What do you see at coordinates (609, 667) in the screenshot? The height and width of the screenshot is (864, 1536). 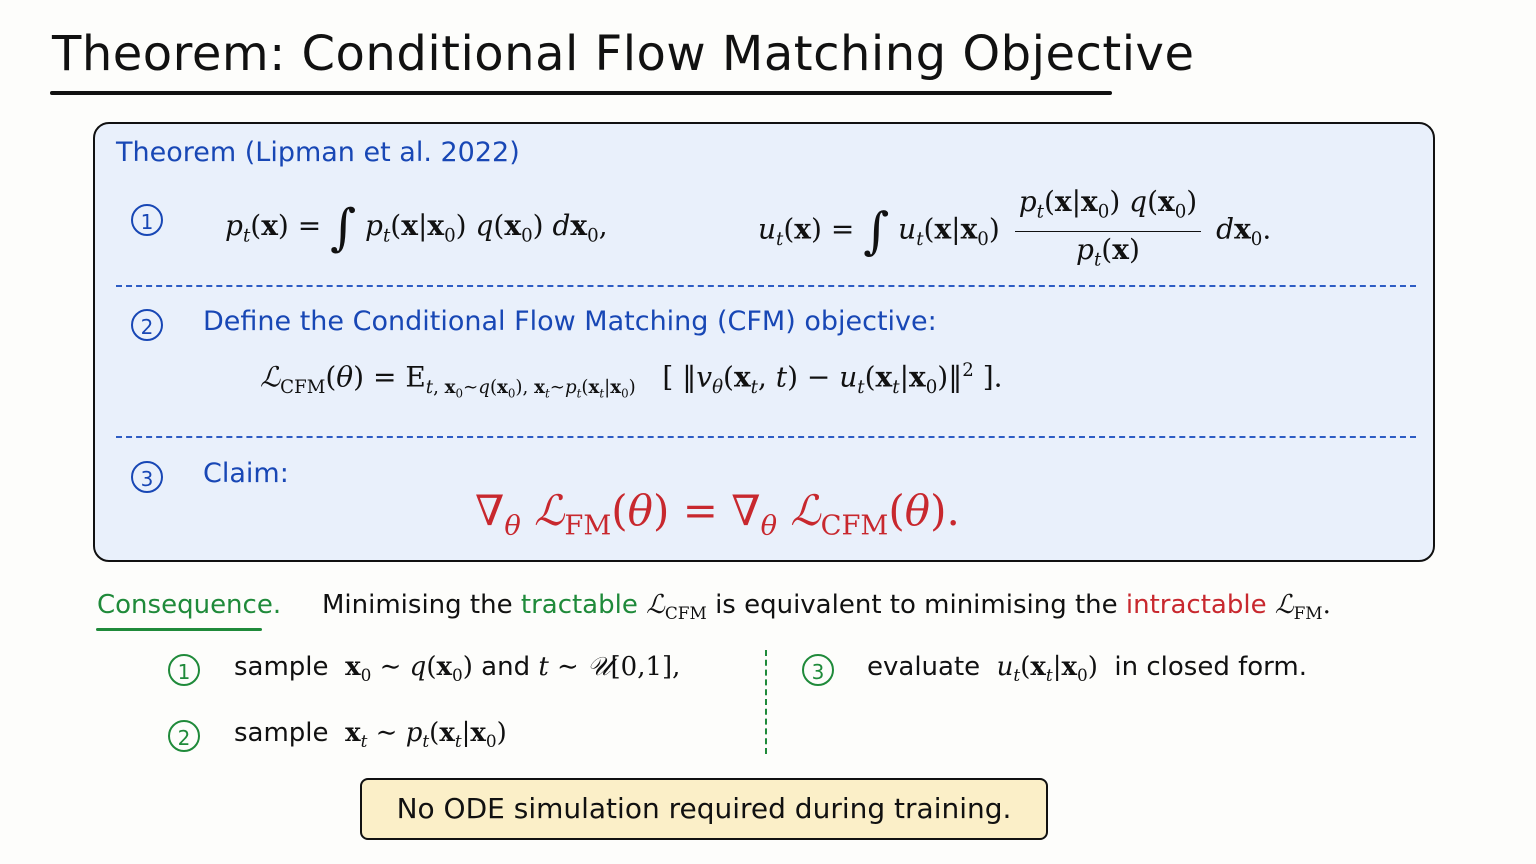 I see `step-1-math-b: t ∼ 𝒰[0,1],` at bounding box center [609, 667].